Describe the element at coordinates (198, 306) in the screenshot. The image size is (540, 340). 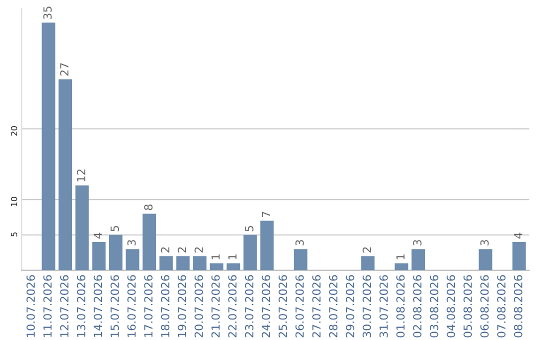
I see `x-tick-label: 20.07.2026` at that location.